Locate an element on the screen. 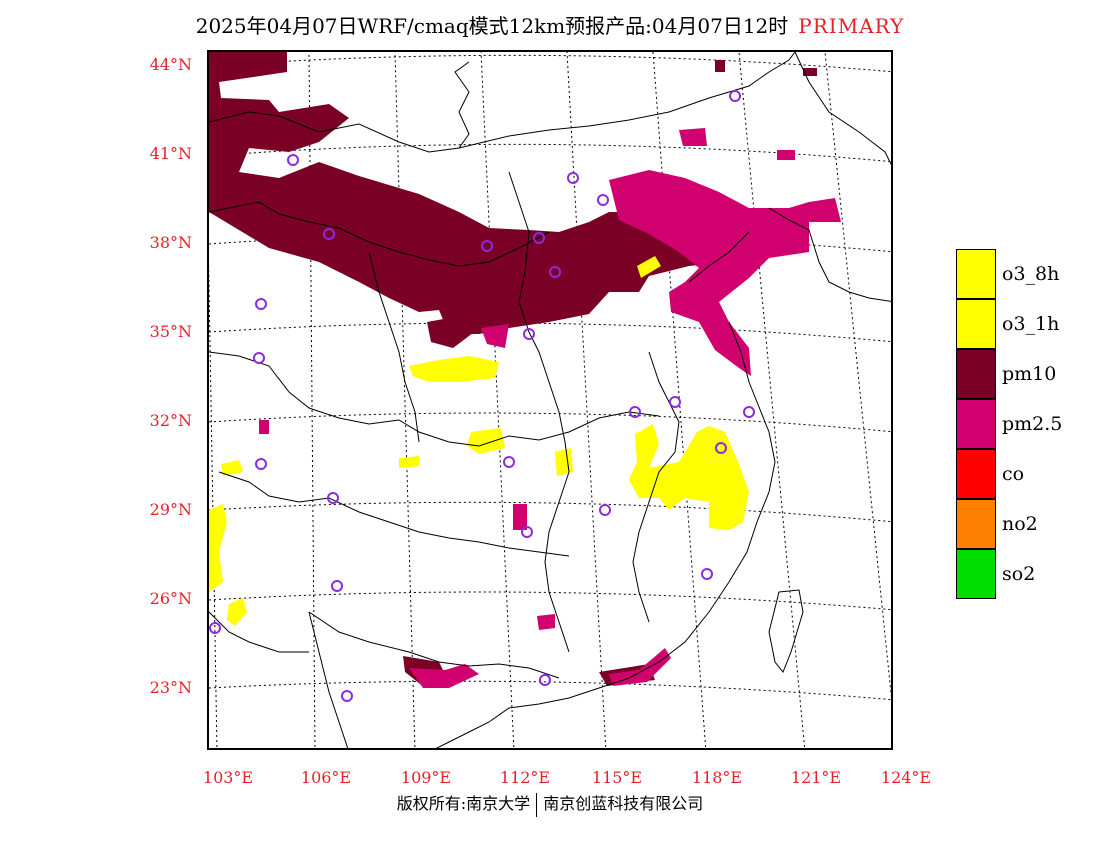 This screenshot has width=1100, height=850. legend-label: o3_1h is located at coordinates (1031, 324).